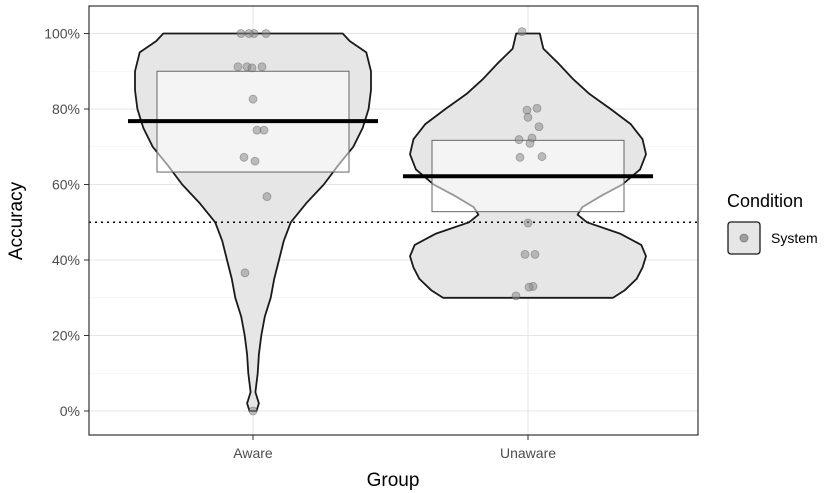 This screenshot has width=834, height=493. Describe the element at coordinates (70, 411) in the screenshot. I see `y-tick-label: 0%` at that location.